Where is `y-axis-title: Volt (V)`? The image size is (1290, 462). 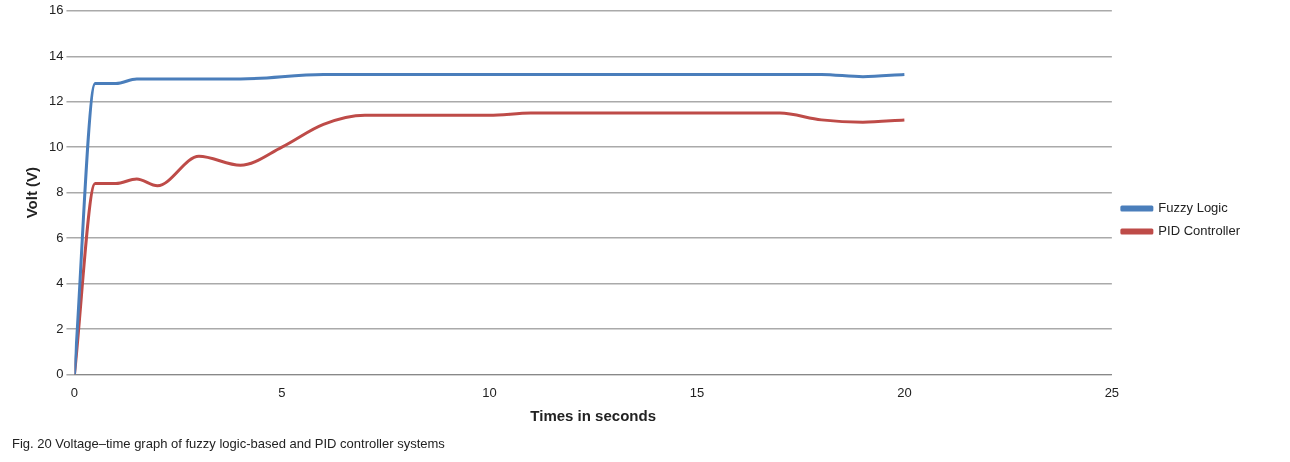
y-axis-title: Volt (V) is located at coordinates (32, 192).